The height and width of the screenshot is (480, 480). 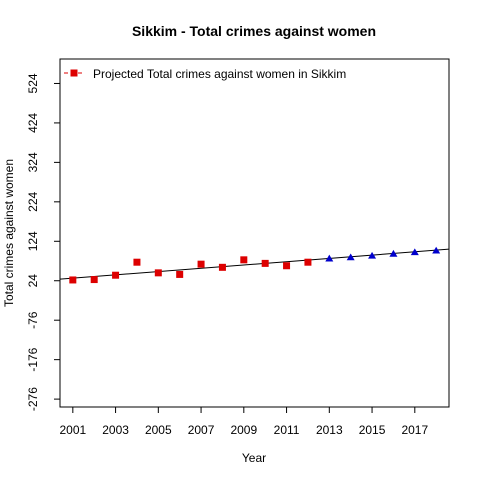 I want to click on y-axis-label: Total crimes against women, so click(x=9, y=233).